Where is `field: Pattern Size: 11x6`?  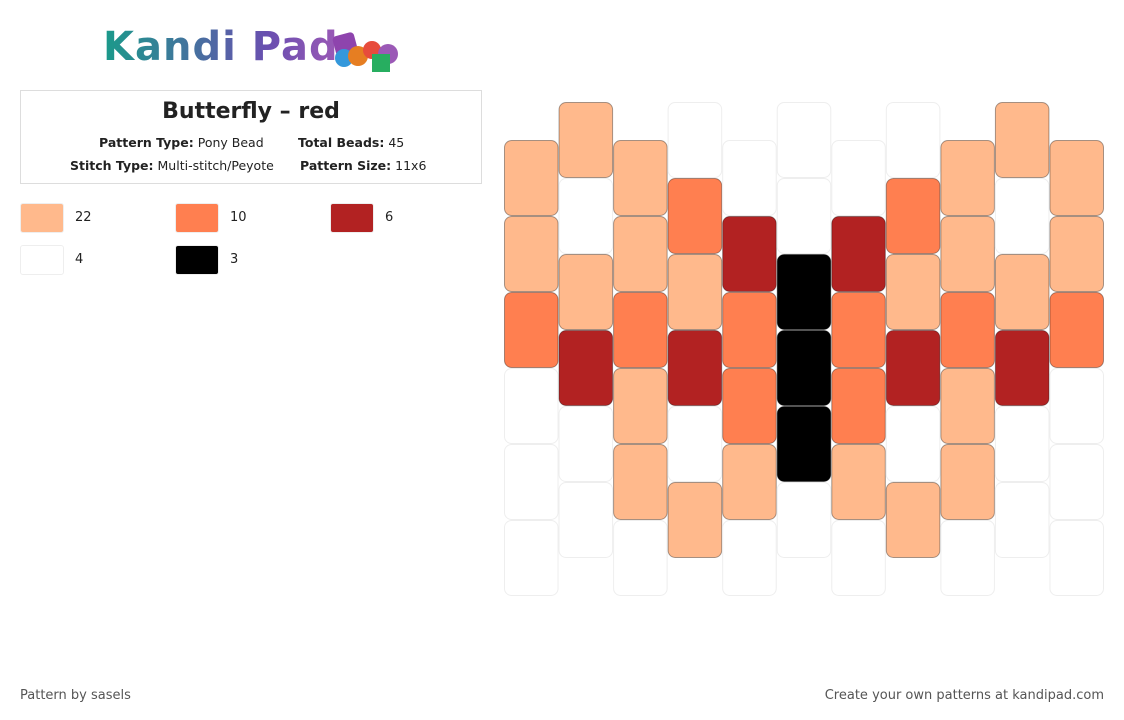 field: Pattern Size: 11x6 is located at coordinates (363, 165).